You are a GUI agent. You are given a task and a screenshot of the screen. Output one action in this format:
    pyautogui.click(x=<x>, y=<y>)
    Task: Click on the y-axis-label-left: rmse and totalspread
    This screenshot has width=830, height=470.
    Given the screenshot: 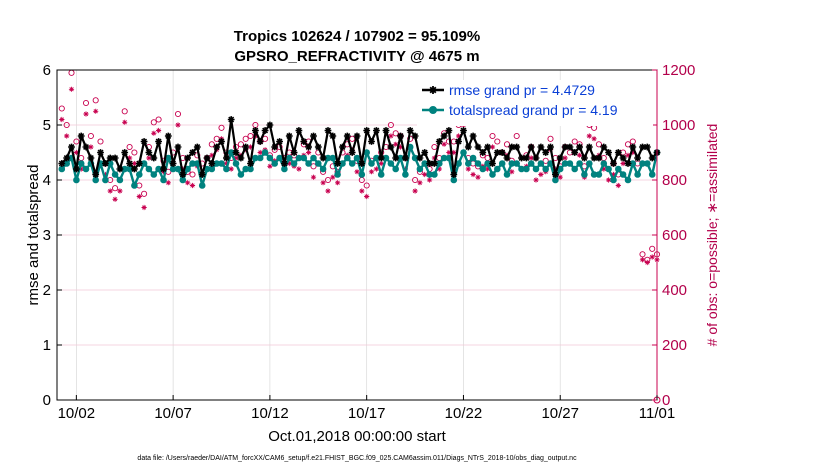 What is the action you would take?
    pyautogui.click(x=33, y=235)
    